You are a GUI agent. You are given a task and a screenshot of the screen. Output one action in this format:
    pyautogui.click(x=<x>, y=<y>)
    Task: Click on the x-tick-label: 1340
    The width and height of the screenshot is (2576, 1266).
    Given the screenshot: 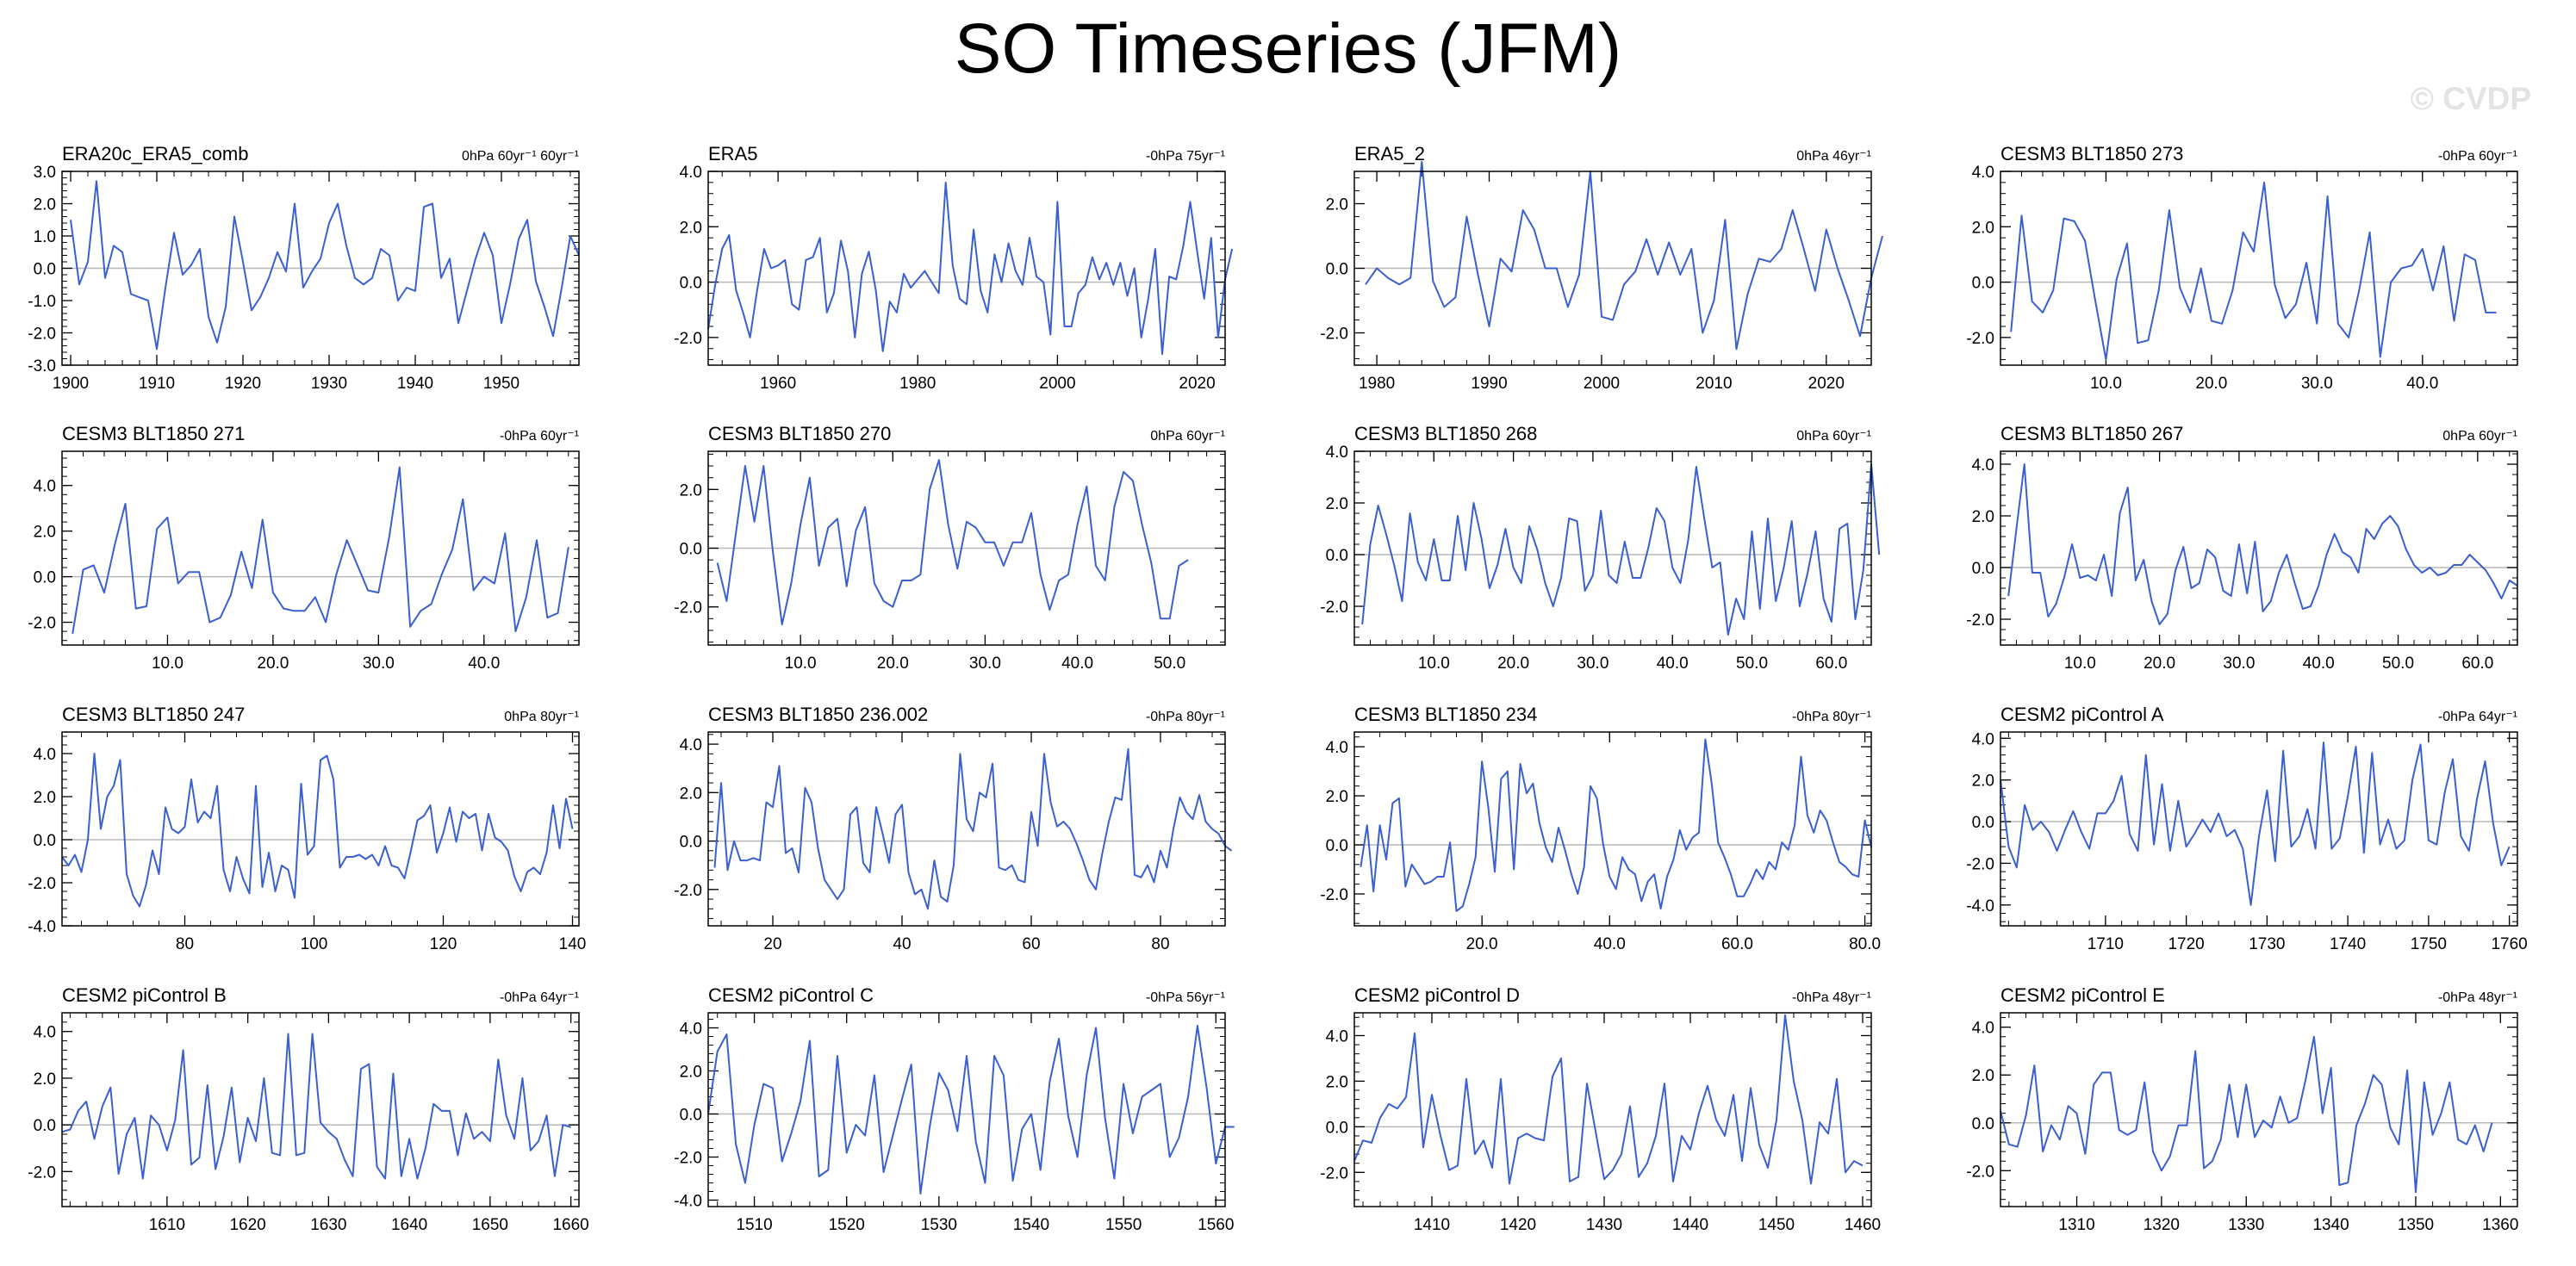 What is the action you would take?
    pyautogui.click(x=2331, y=1225)
    